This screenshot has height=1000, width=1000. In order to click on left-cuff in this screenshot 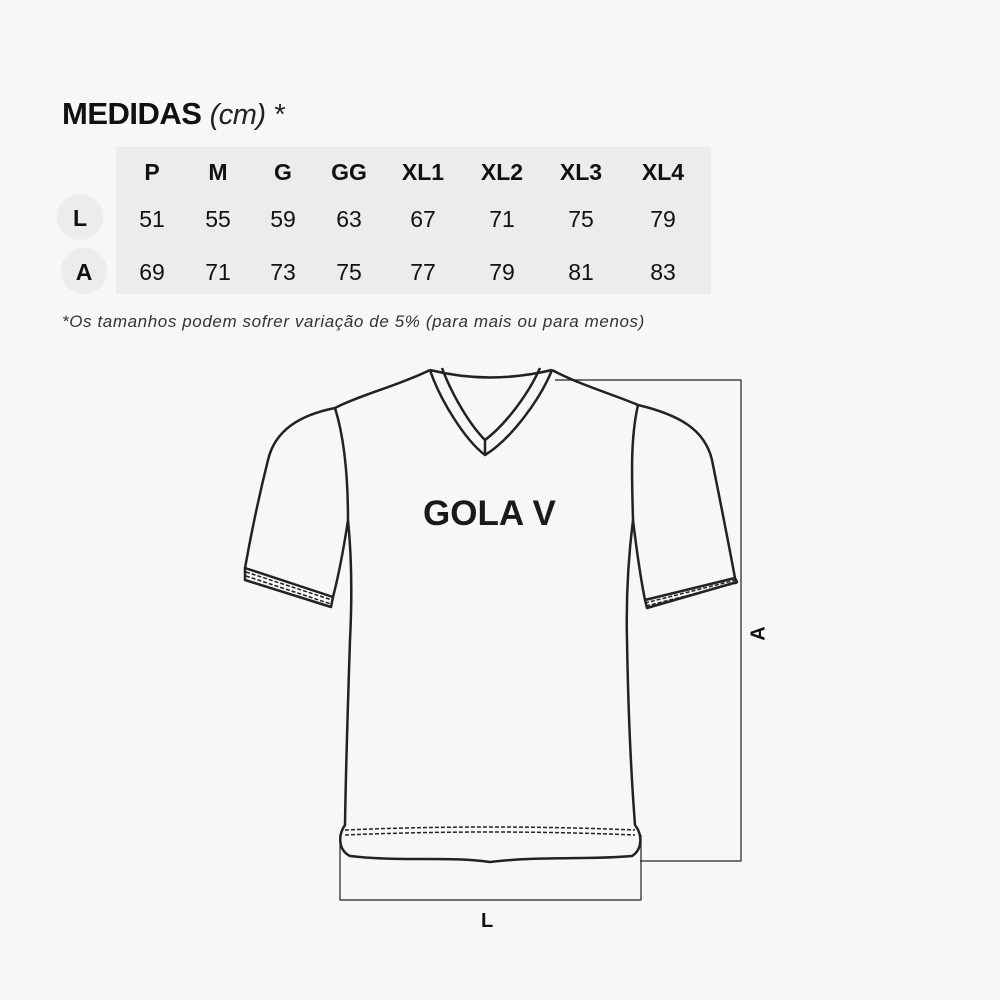, I will do `click(289, 588)`.